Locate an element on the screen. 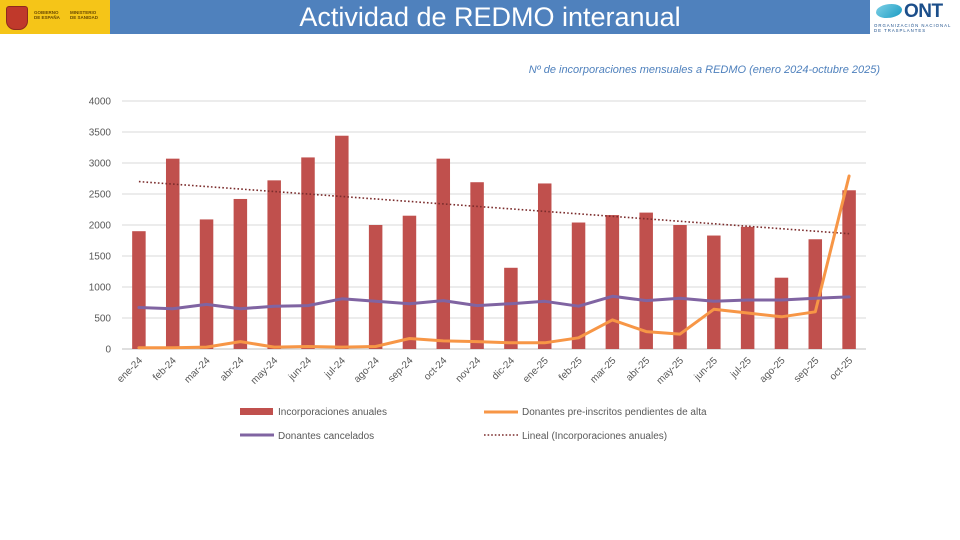 The width and height of the screenshot is (960, 540). y-axis-ticks: 0 500 1000 1500 2000 2500 3000 3500 4000 is located at coordinates (100, 226).